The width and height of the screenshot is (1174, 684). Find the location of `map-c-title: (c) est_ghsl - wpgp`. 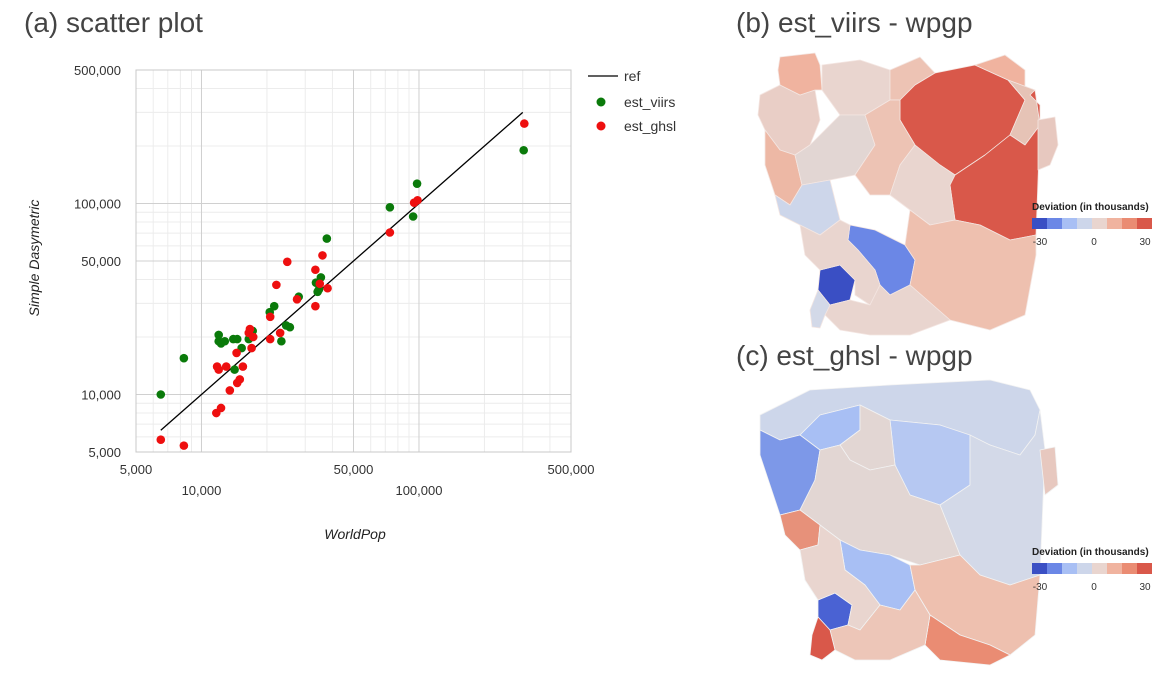

map-c-title: (c) est_ghsl - wpgp is located at coordinates (854, 355).